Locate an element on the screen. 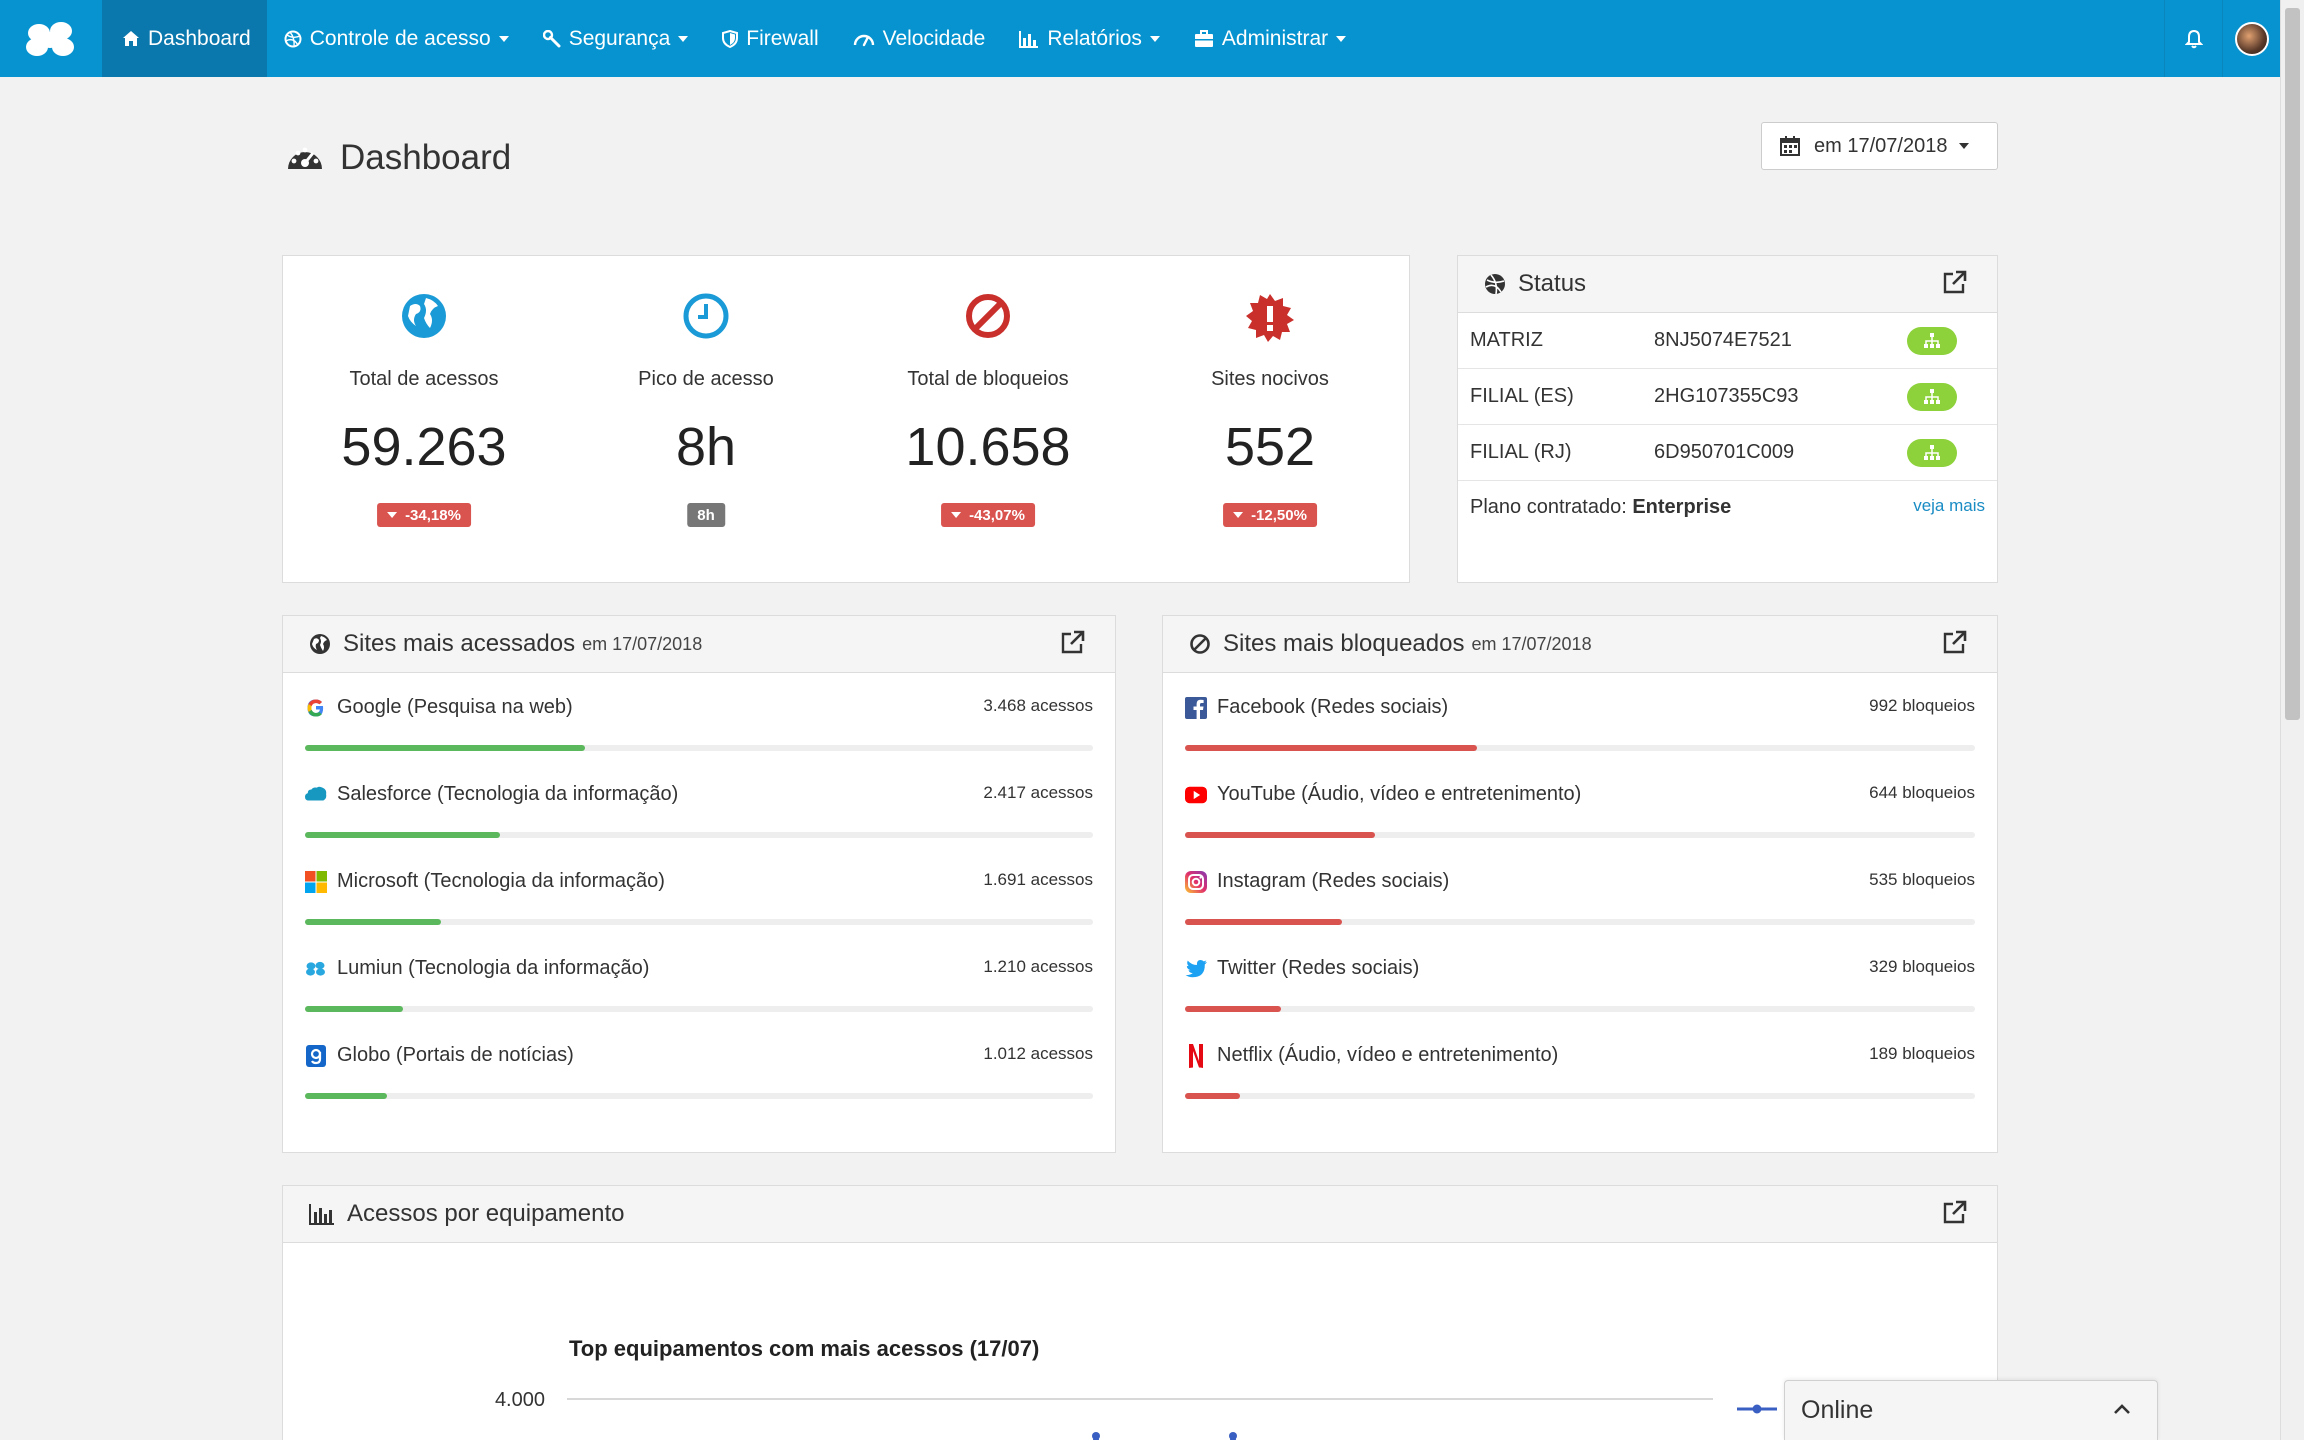 The width and height of the screenshot is (2304, 1440). arrow-down-icon is located at coordinates (1238, 515).